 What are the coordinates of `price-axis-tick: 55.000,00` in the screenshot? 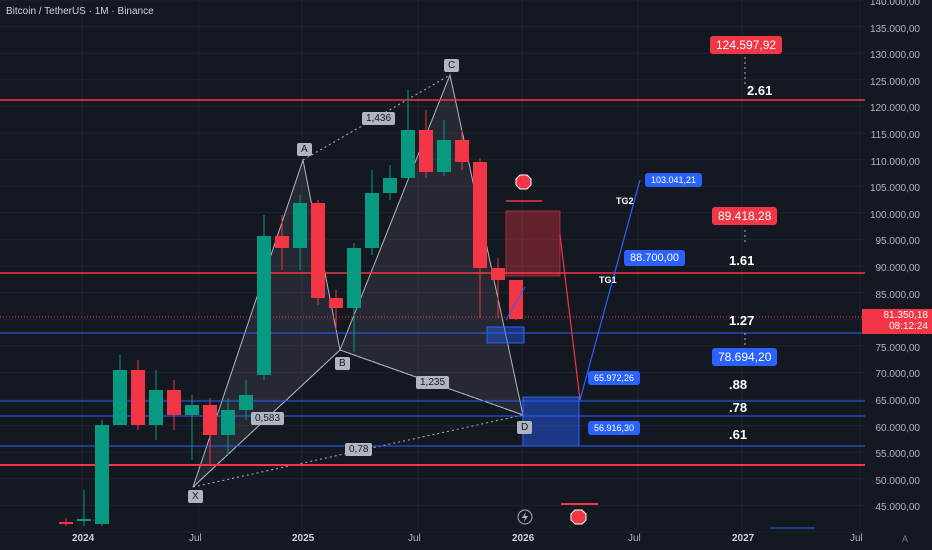 It's located at (898, 455).